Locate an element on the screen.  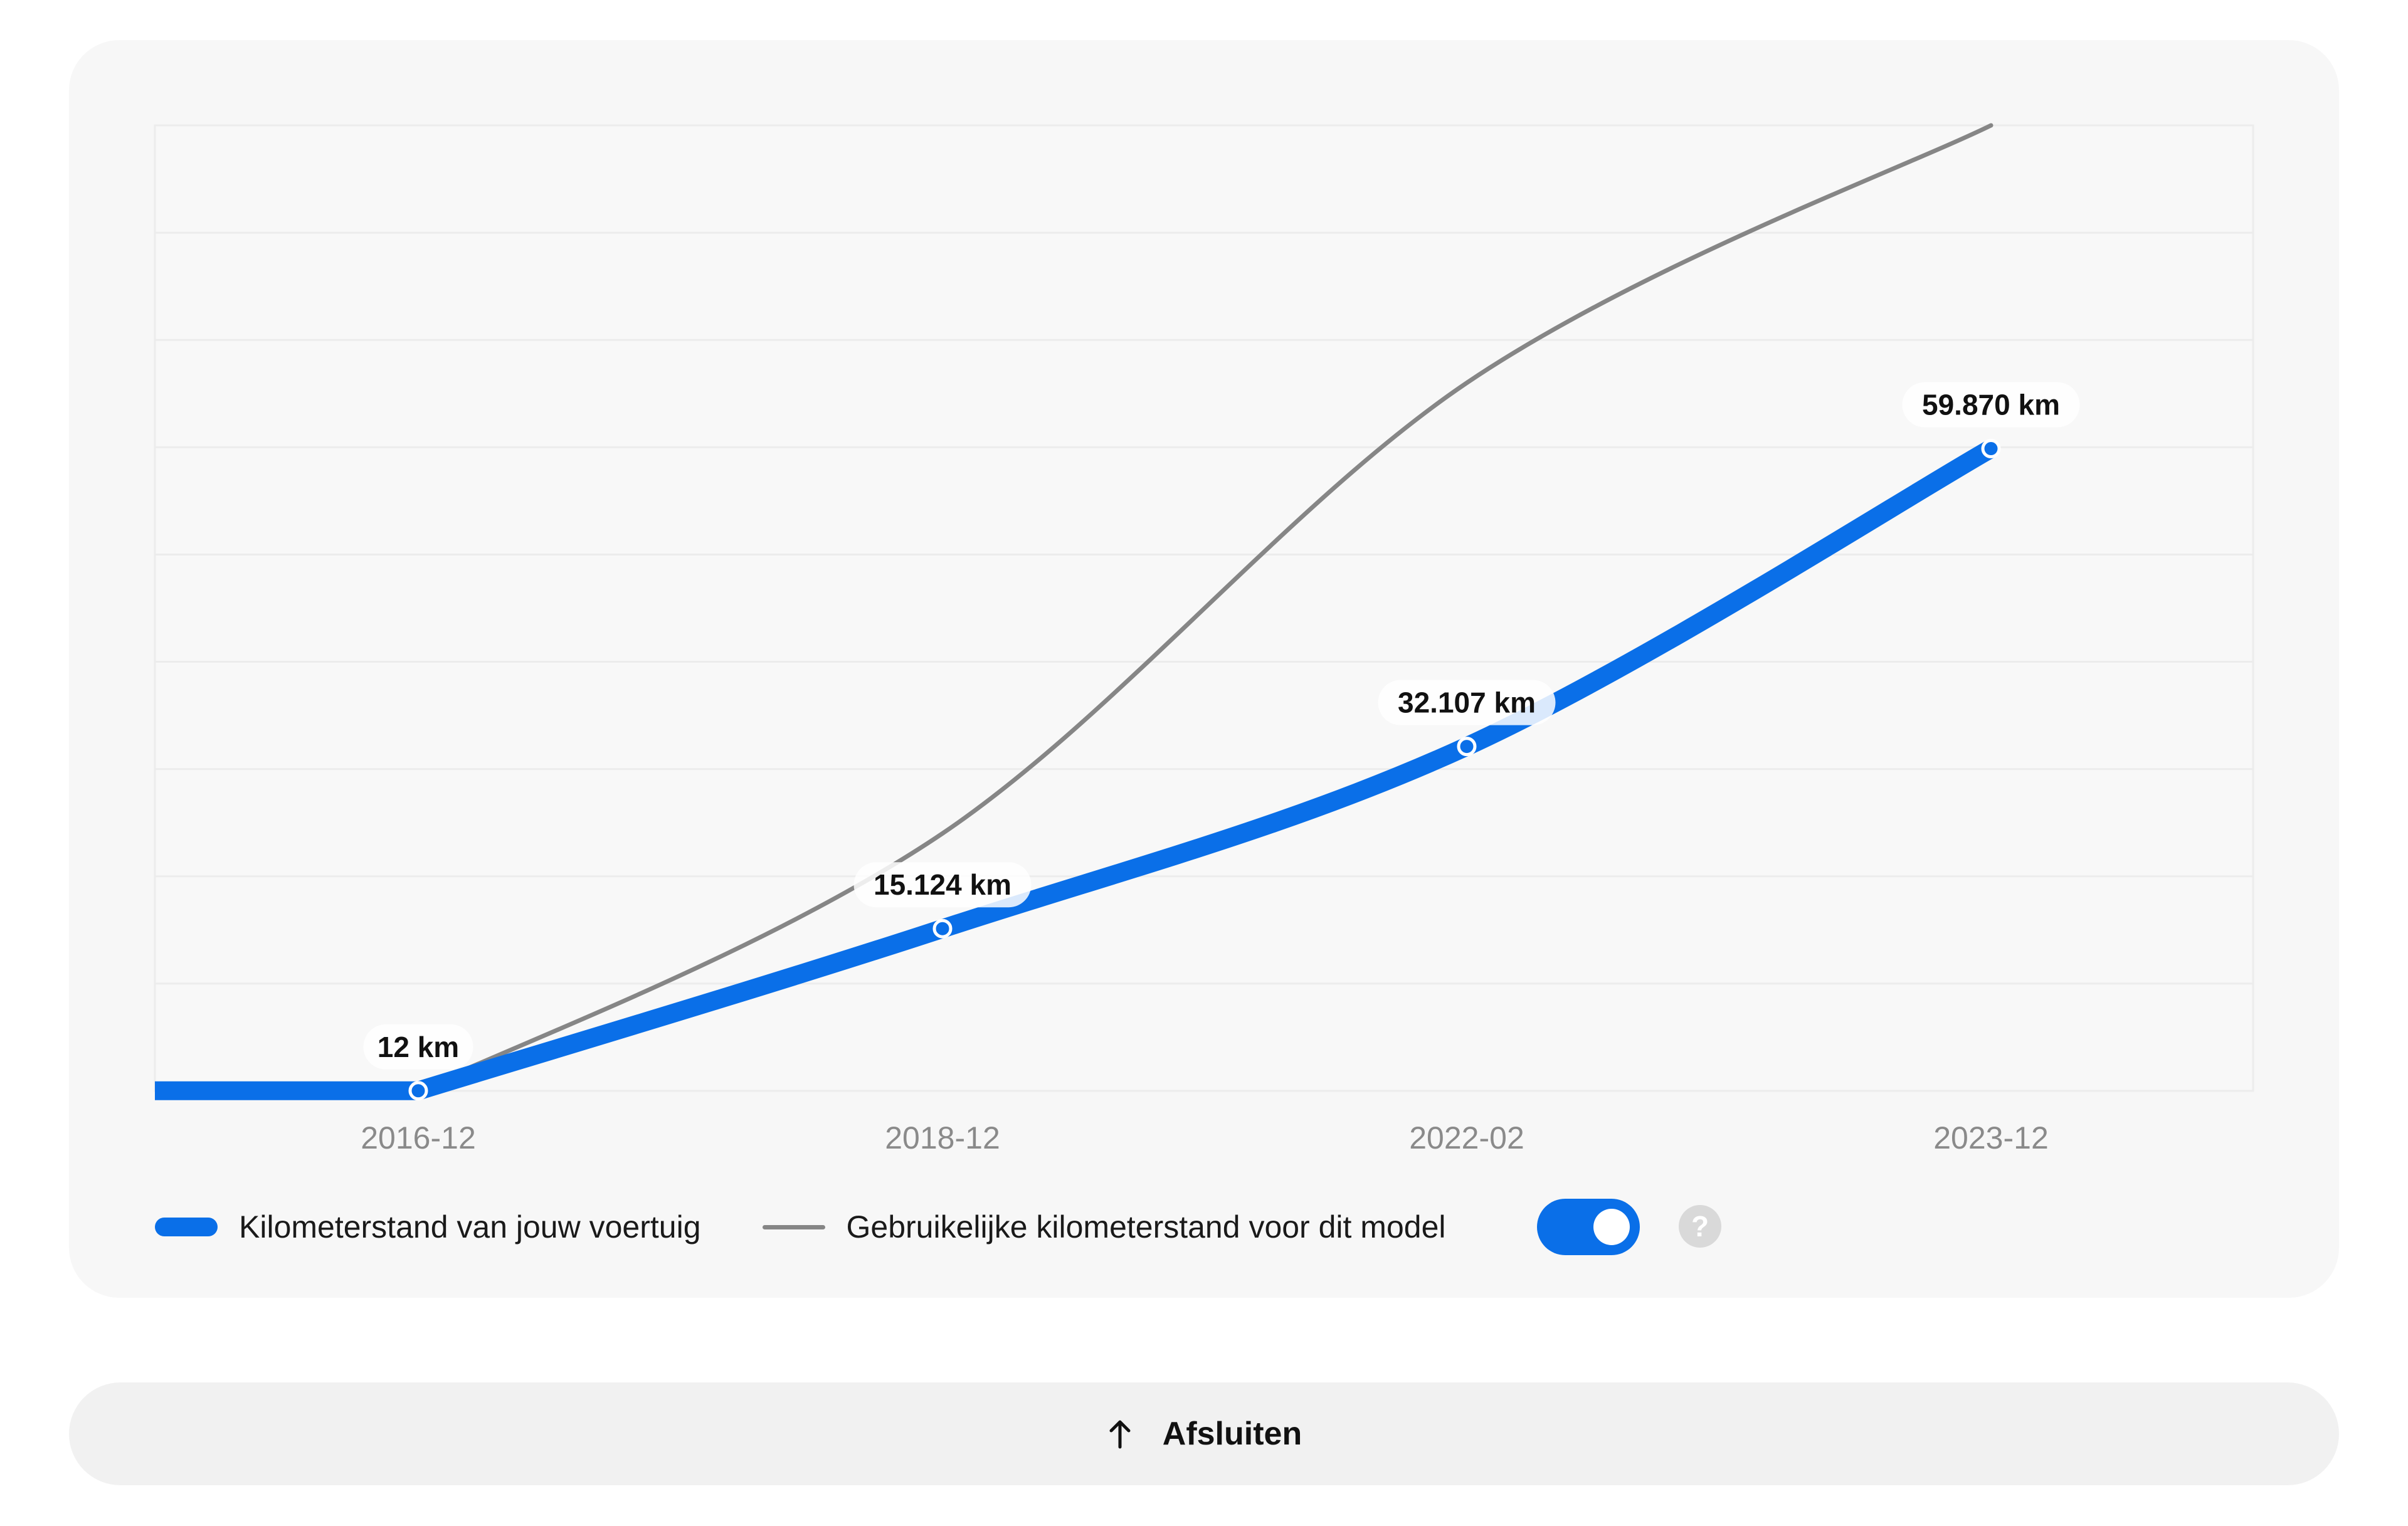
data-label: 15.124 km is located at coordinates (942, 884).